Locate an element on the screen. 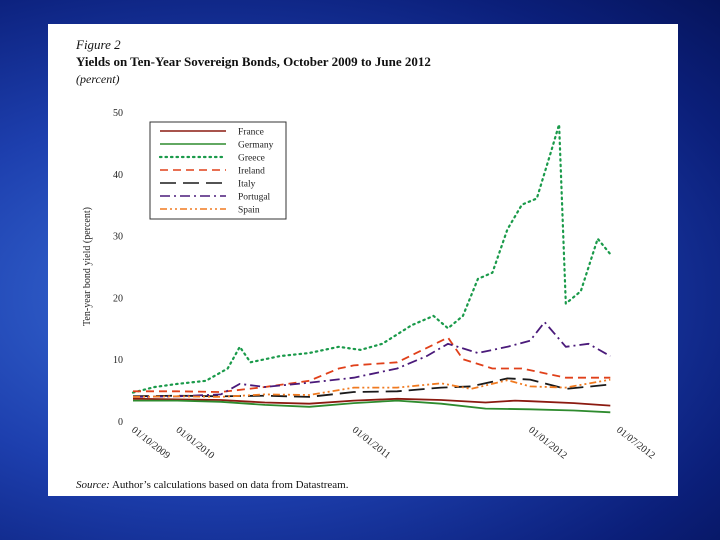 The image size is (720, 540). legend-label: Spain is located at coordinates (249, 211).